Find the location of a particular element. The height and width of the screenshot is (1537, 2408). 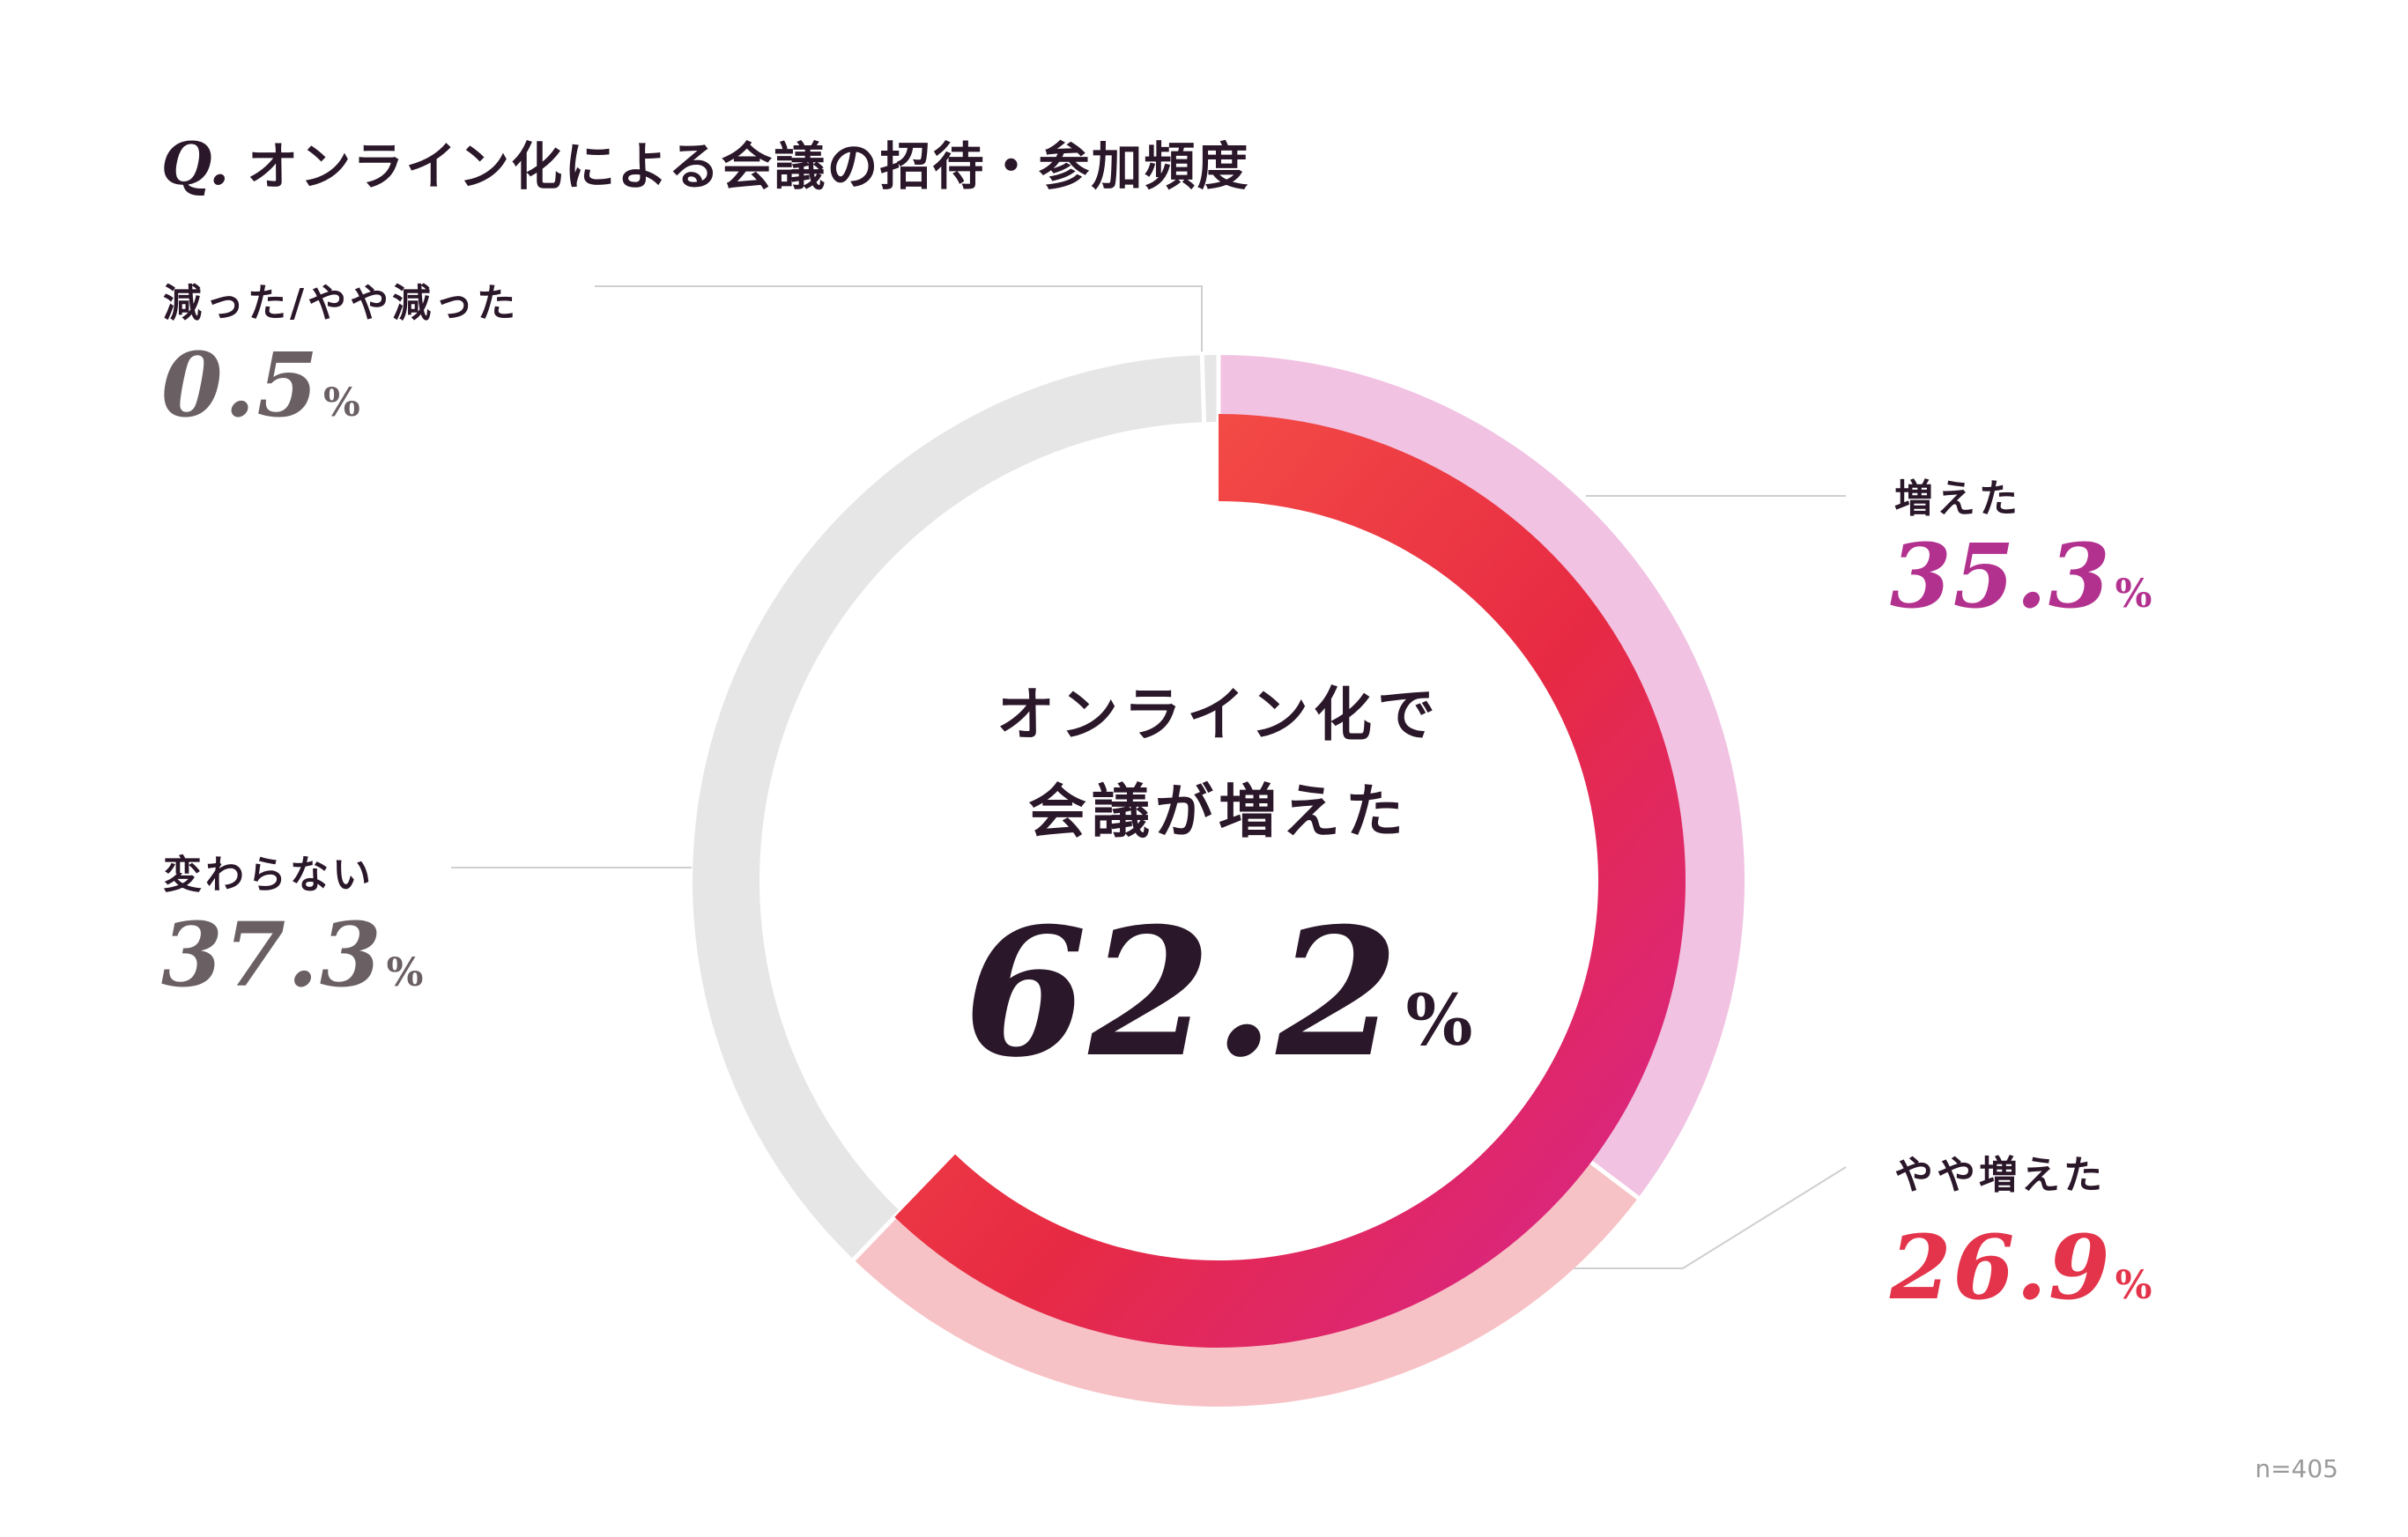

value-slightly-increased: 26.9% is located at coordinates (2021, 1267).